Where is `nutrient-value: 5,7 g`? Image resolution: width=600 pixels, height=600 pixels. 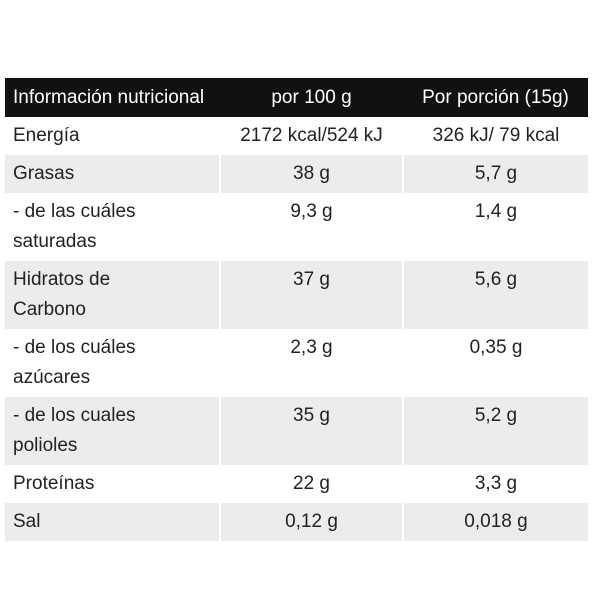 nutrient-value: 5,7 g is located at coordinates (495, 174).